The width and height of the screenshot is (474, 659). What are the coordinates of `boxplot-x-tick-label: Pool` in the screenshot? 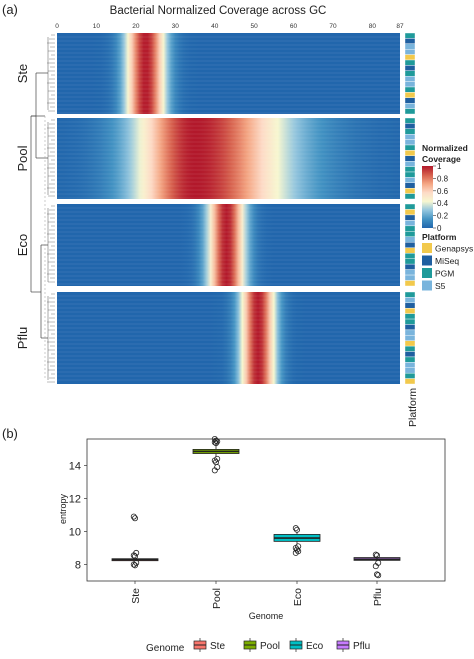 It's located at (217, 598).